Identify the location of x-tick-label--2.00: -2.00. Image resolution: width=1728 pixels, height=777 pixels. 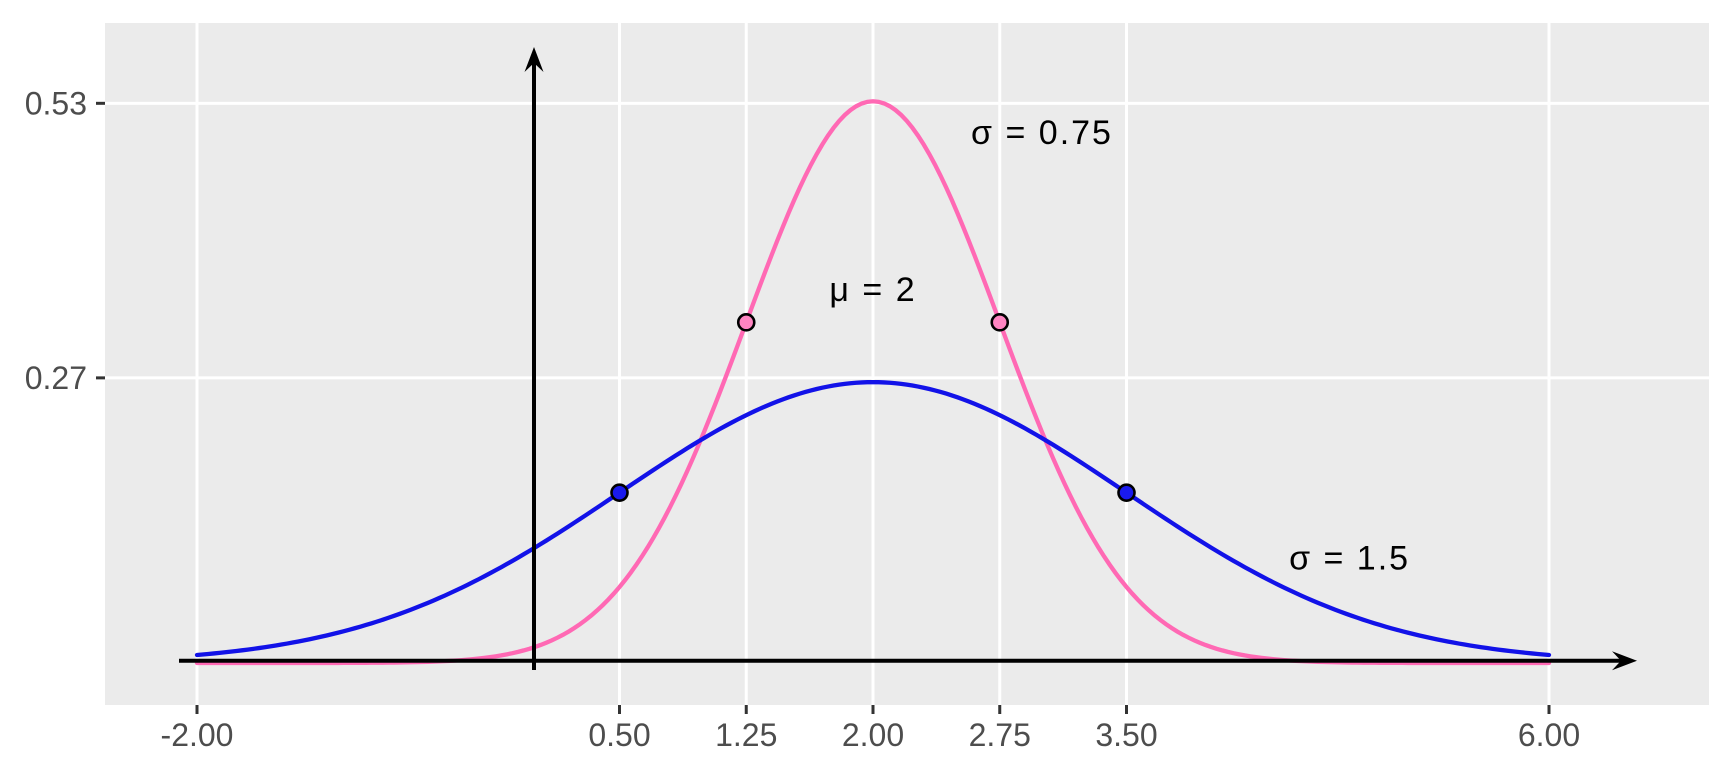
(197, 735).